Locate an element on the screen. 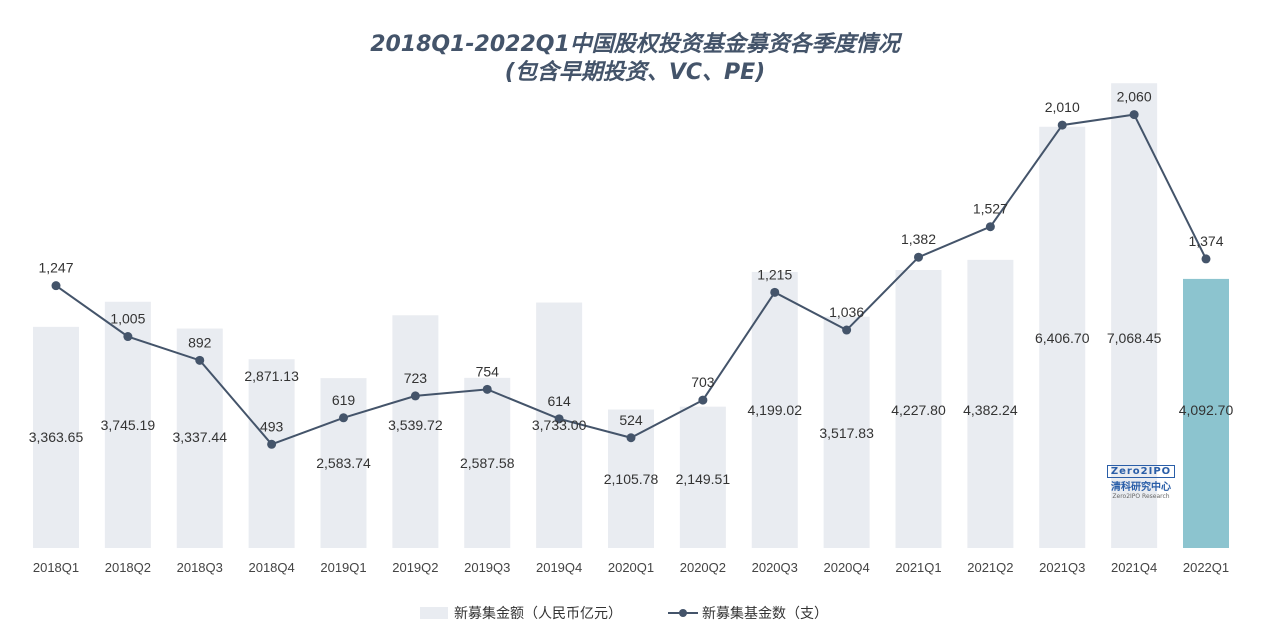 The height and width of the screenshot is (624, 1270). bar-data-label: 7,068.45 is located at coordinates (1134, 338).